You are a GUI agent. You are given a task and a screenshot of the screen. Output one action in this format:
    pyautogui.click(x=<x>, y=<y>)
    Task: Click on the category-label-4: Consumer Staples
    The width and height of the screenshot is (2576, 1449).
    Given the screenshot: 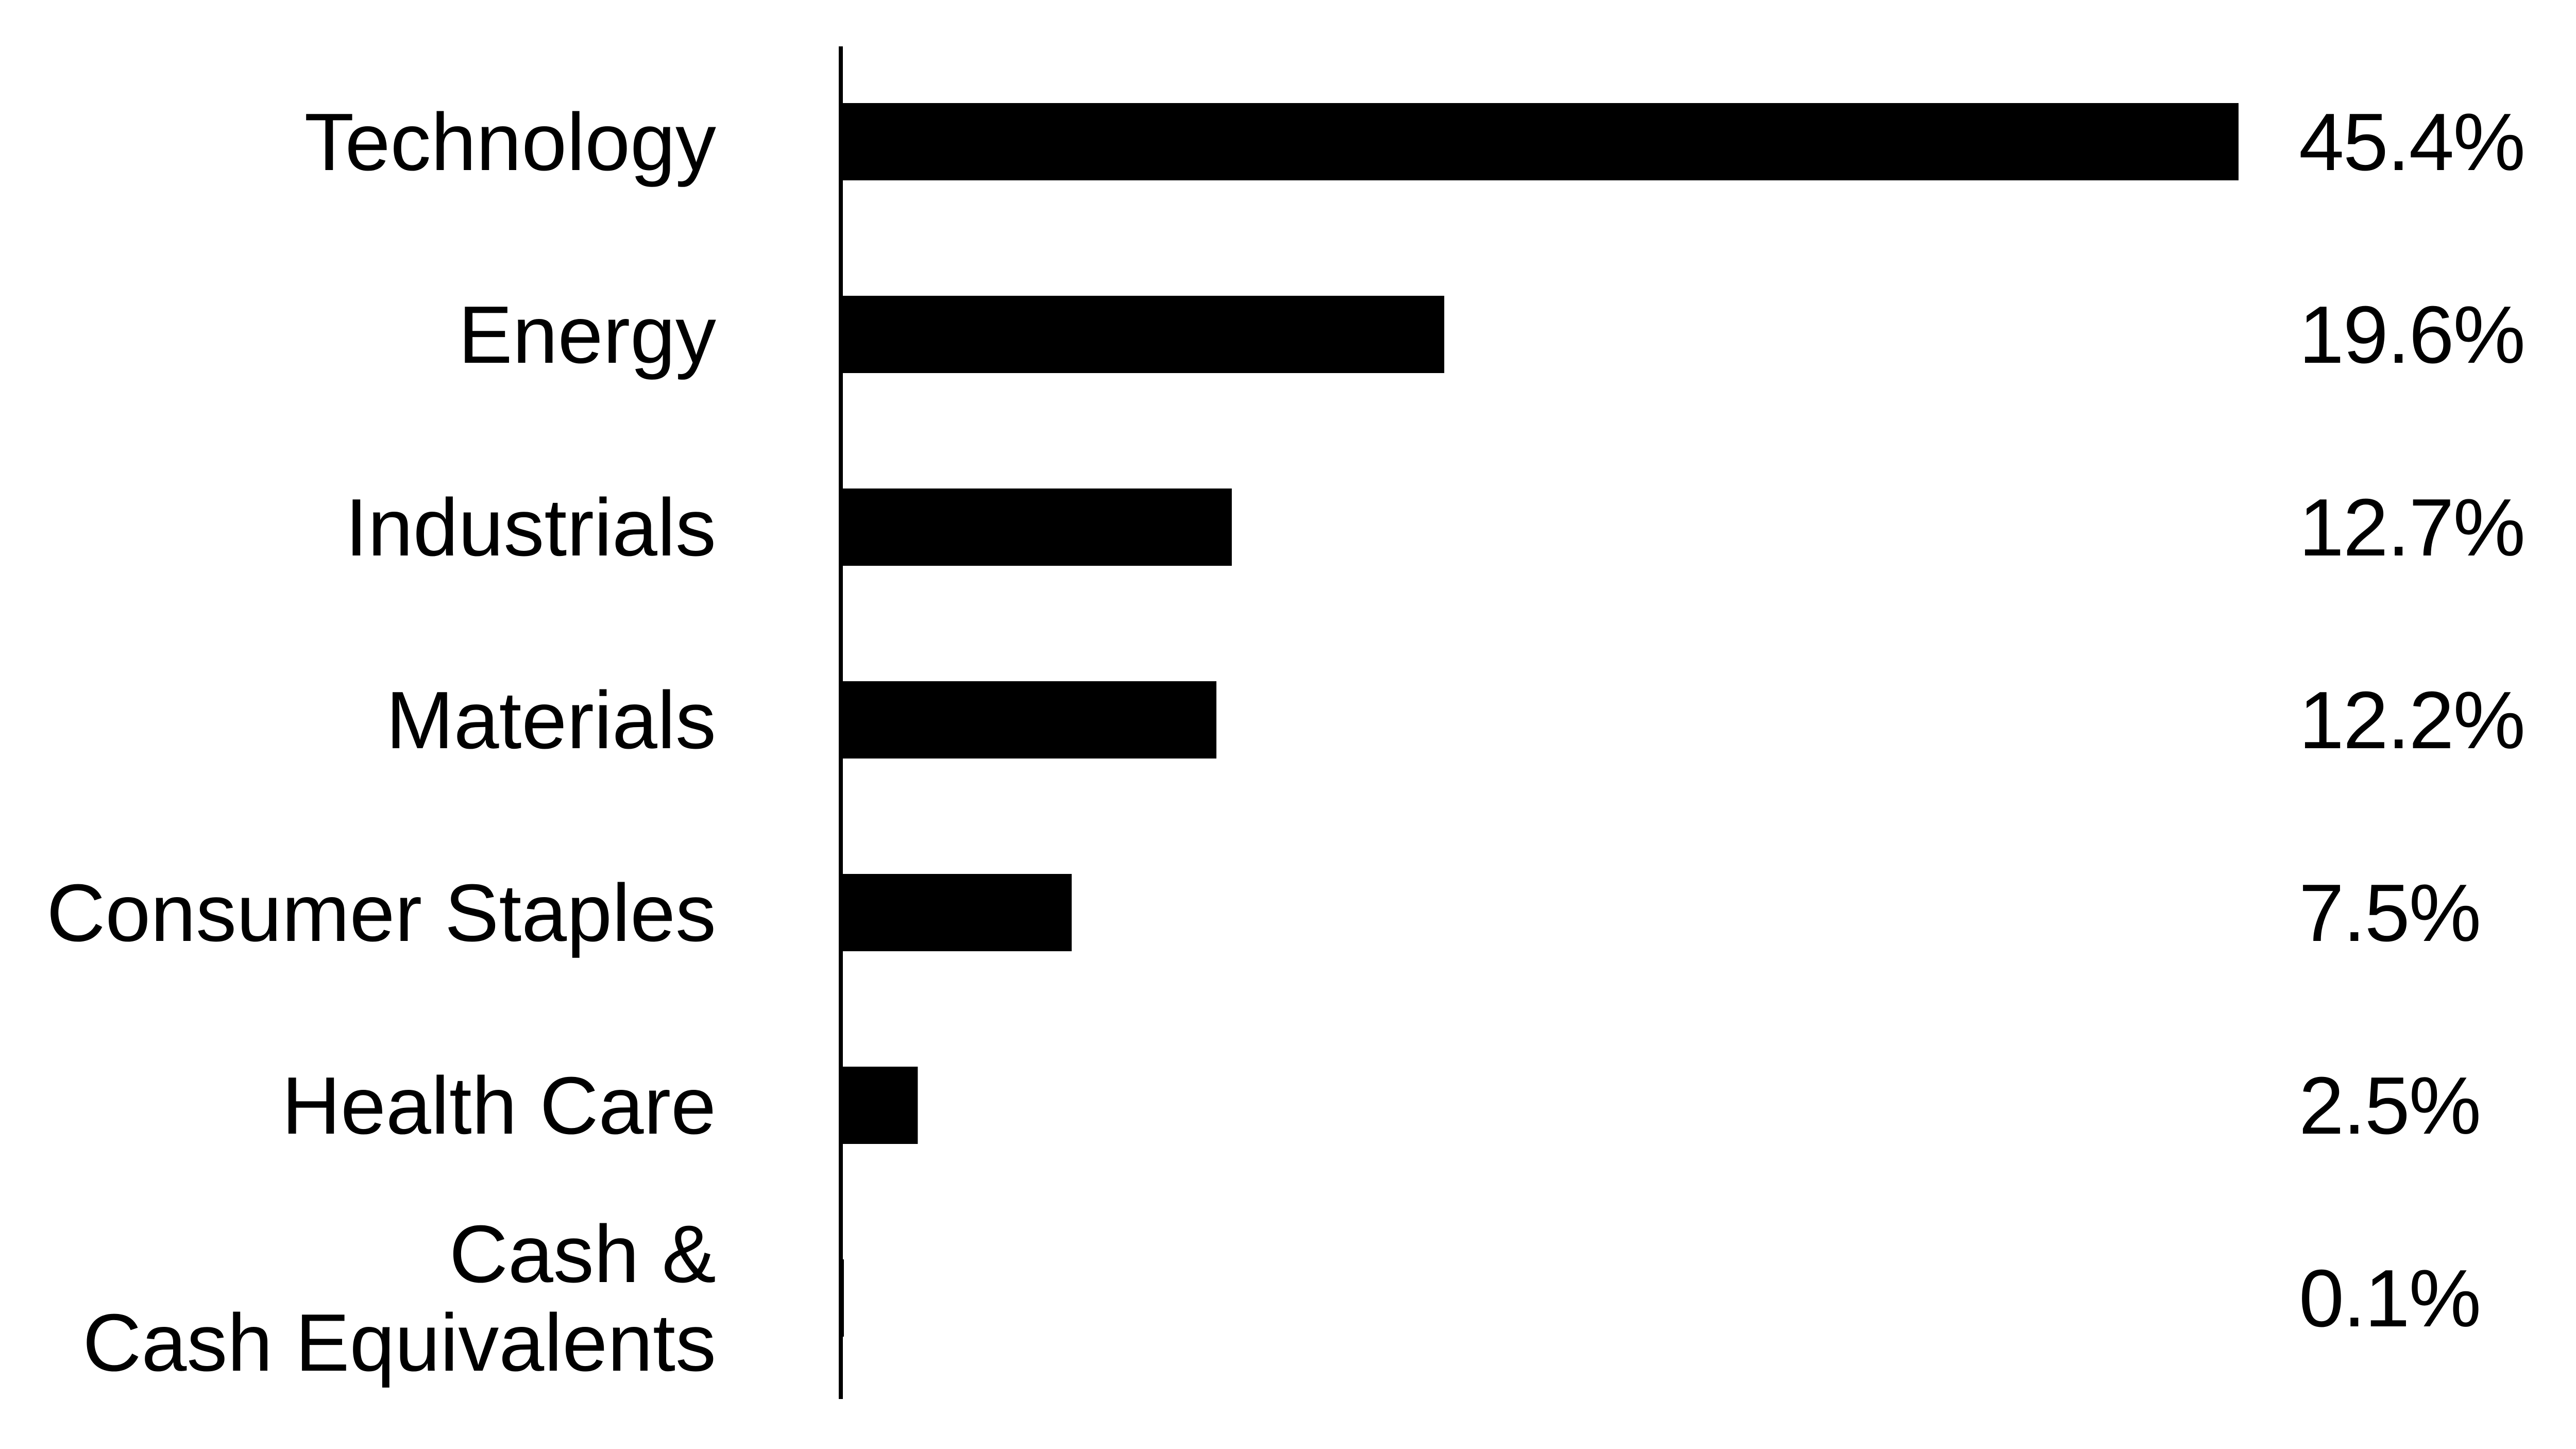 What is the action you would take?
    pyautogui.click(x=381, y=913)
    